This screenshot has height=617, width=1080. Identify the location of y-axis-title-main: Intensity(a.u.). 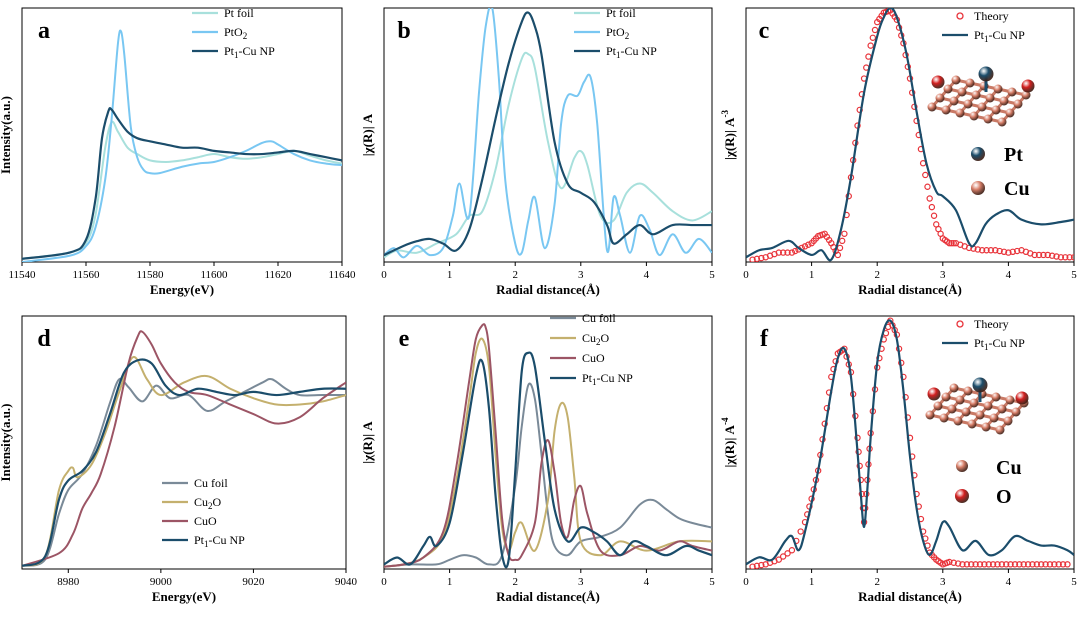
(6, 135).